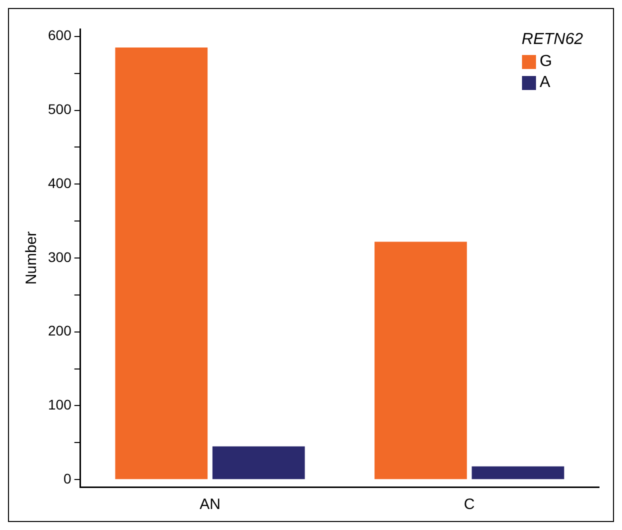  What do you see at coordinates (31, 258) in the screenshot?
I see `y-axis-title: Number` at bounding box center [31, 258].